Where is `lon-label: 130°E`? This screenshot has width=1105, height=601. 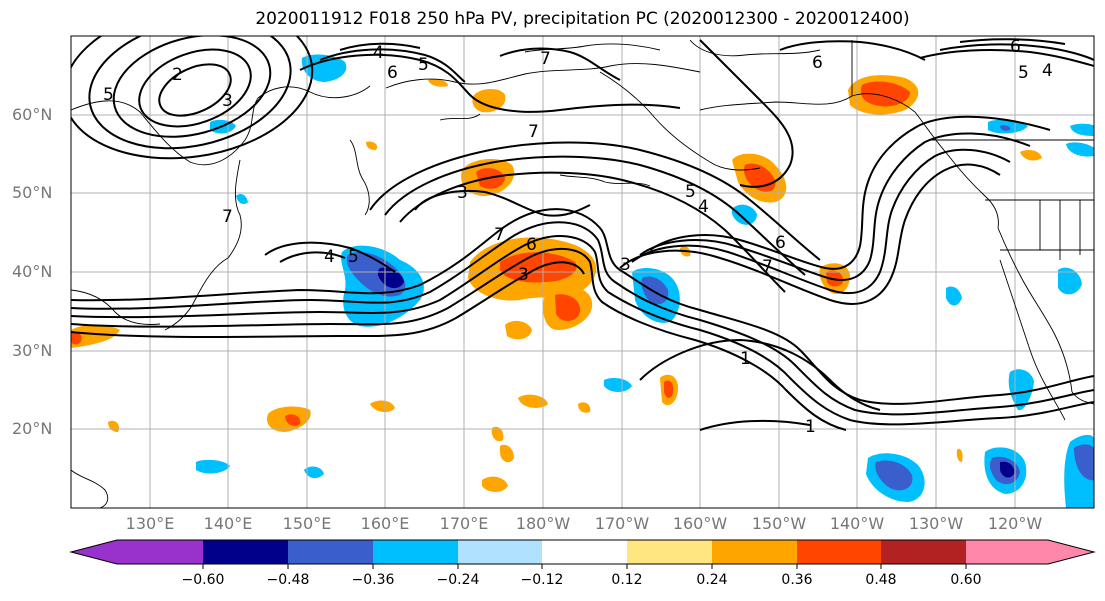
lon-label: 130°E is located at coordinates (150, 523).